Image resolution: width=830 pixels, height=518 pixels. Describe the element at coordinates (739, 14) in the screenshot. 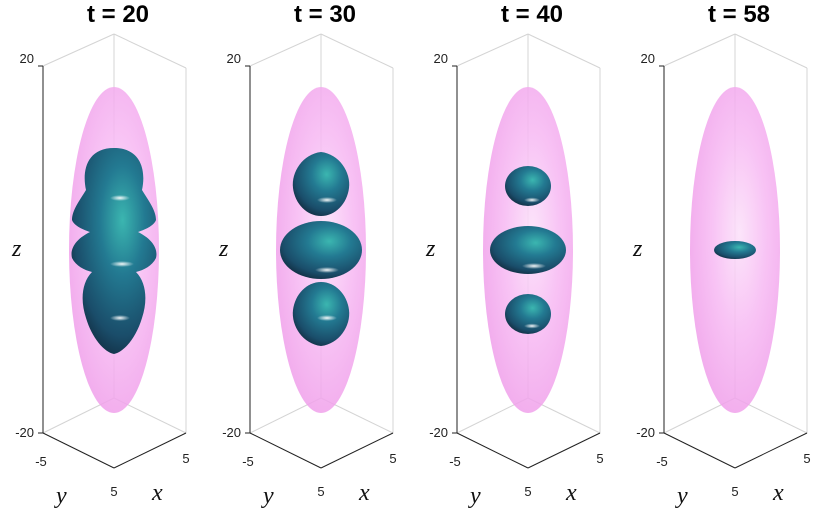

I see `panel-title: t = 58` at that location.